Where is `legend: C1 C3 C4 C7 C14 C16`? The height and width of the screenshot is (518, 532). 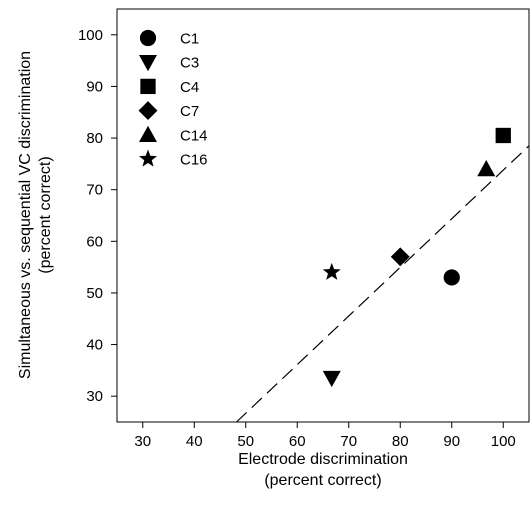
legend: C1 C3 C4 C7 C14 C16 is located at coordinates (173, 99).